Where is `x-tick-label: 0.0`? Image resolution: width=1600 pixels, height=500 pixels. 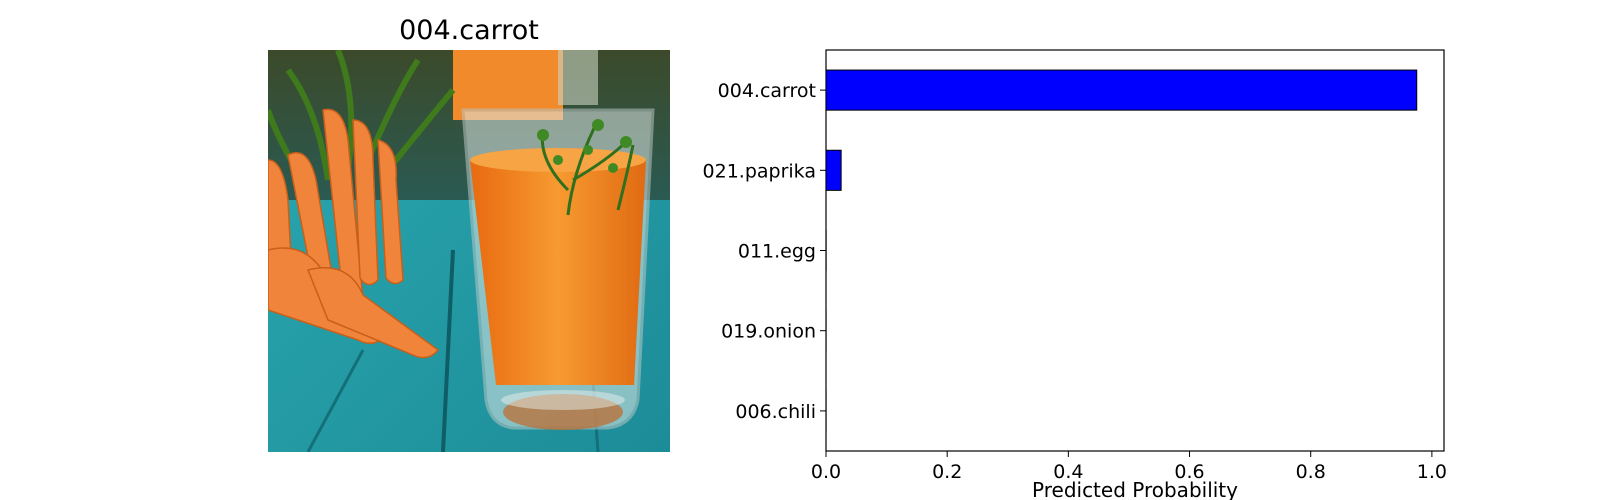 x-tick-label: 0.0 is located at coordinates (826, 472).